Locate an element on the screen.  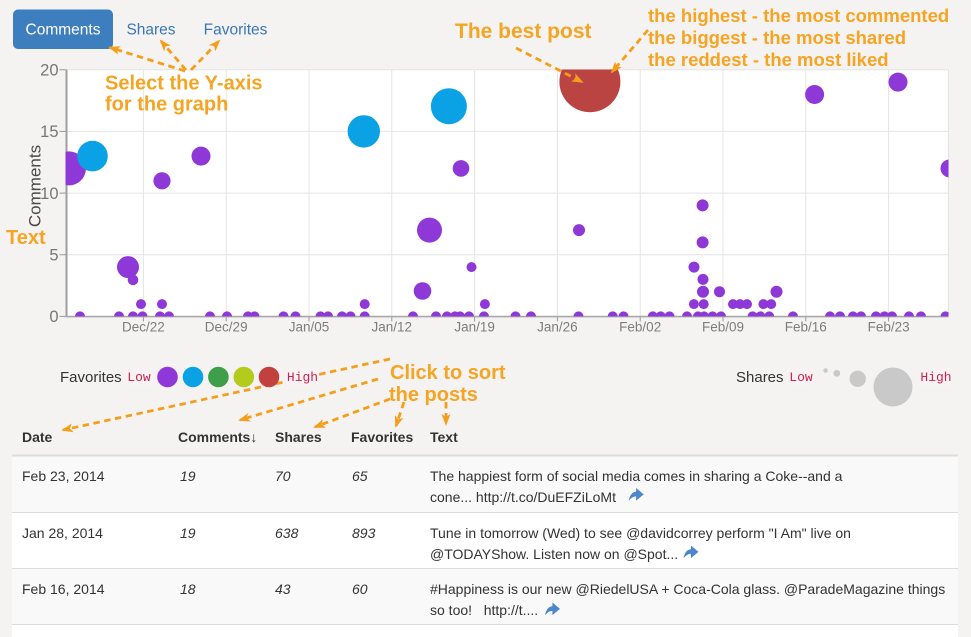
svg-text: for the graph is located at coordinates (166, 105).